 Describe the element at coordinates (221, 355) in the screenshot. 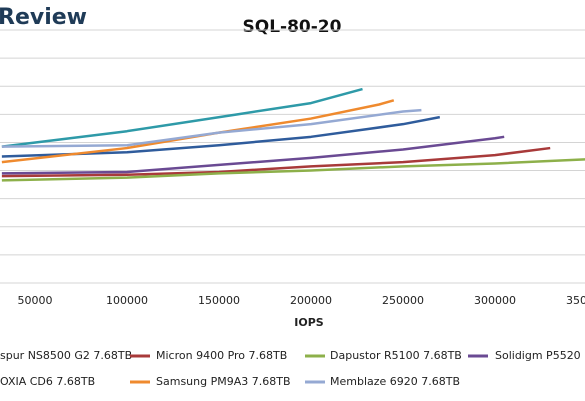

I see `legend-label: Micron 9400 Pro 7.68TB` at that location.